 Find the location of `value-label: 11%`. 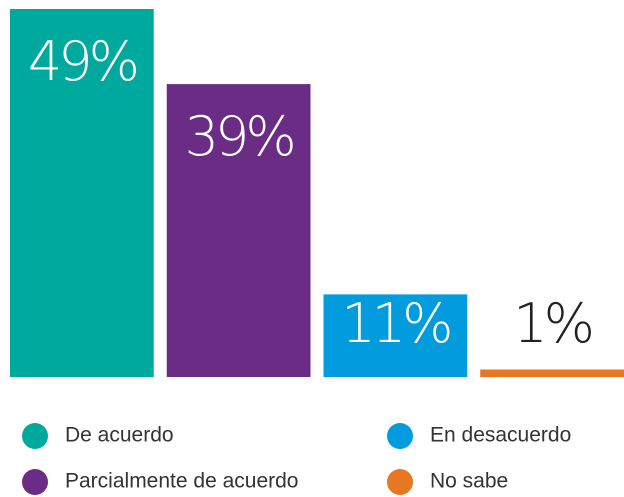

value-label: 11% is located at coordinates (395, 323).